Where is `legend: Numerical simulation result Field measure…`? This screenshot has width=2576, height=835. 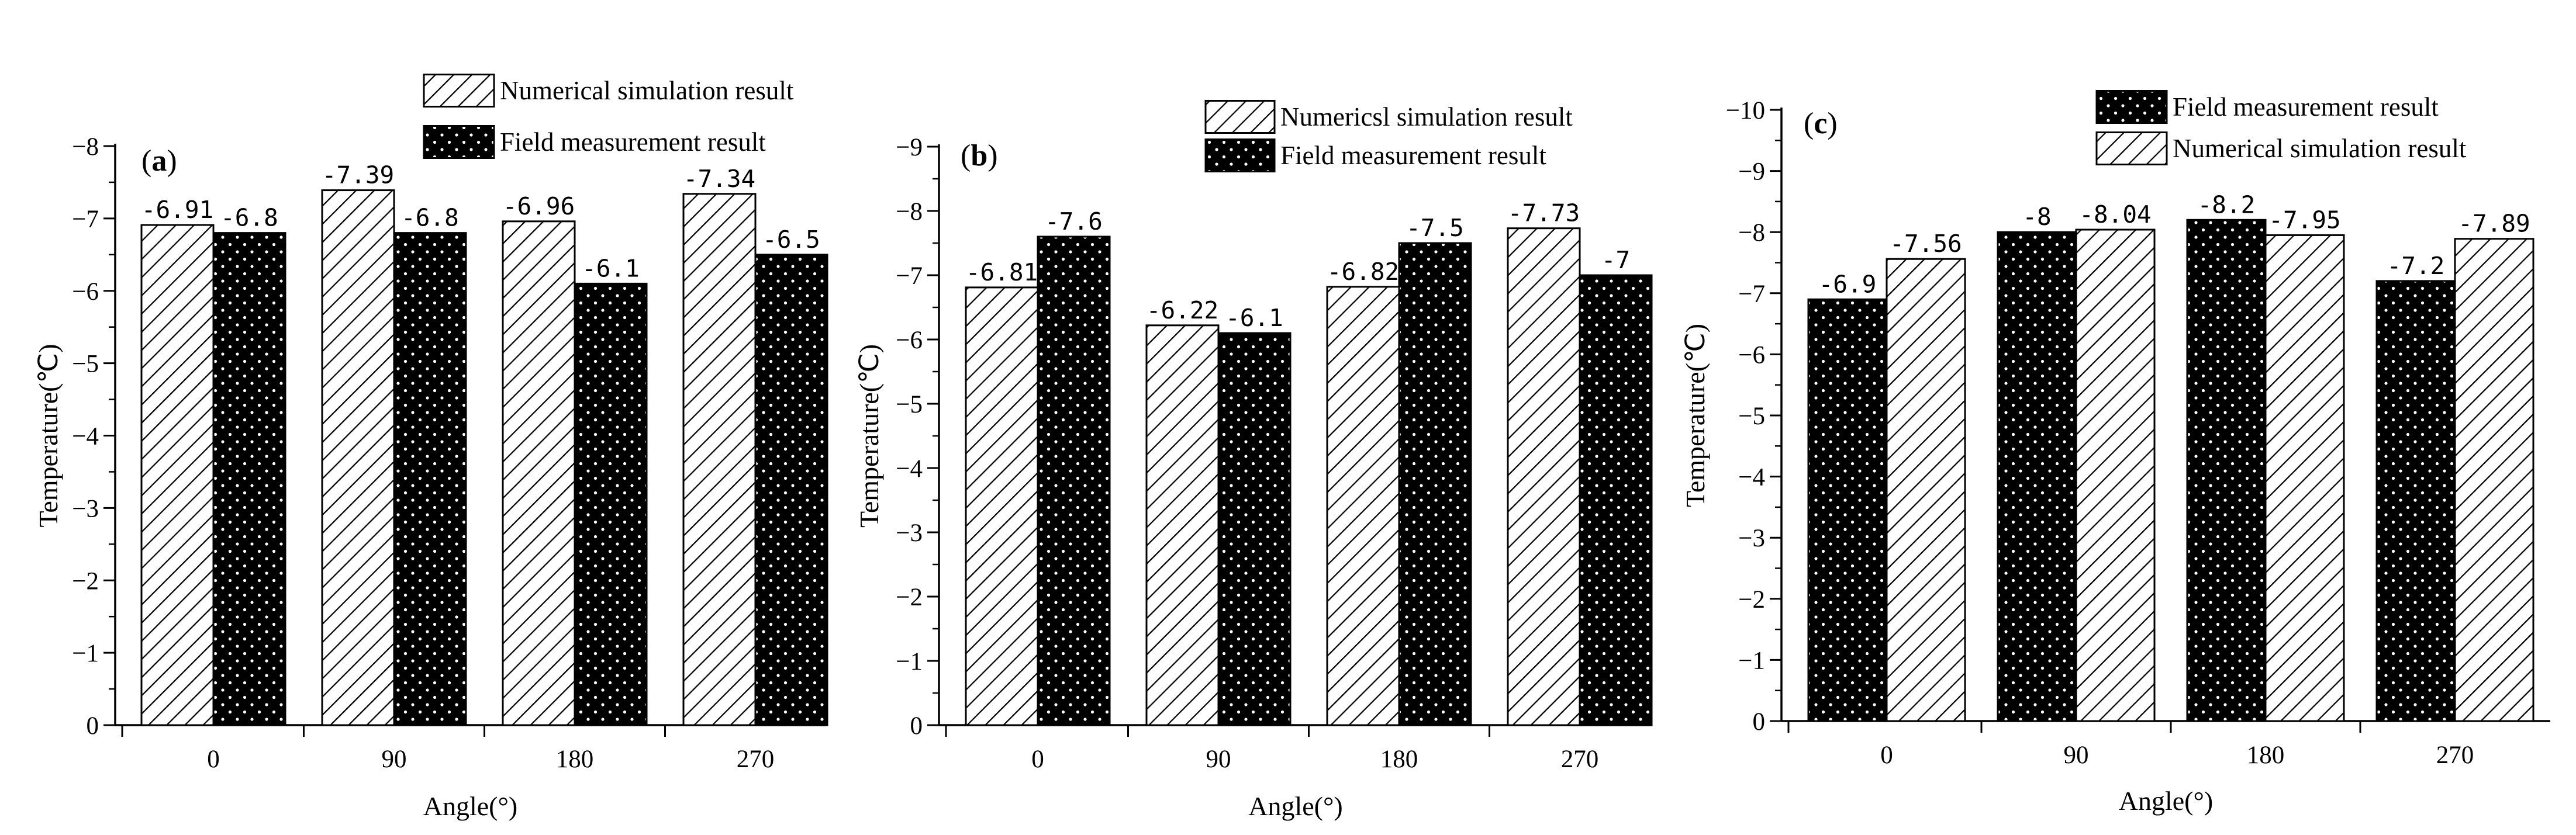 legend: Numerical simulation result Field measure… is located at coordinates (609, 116).